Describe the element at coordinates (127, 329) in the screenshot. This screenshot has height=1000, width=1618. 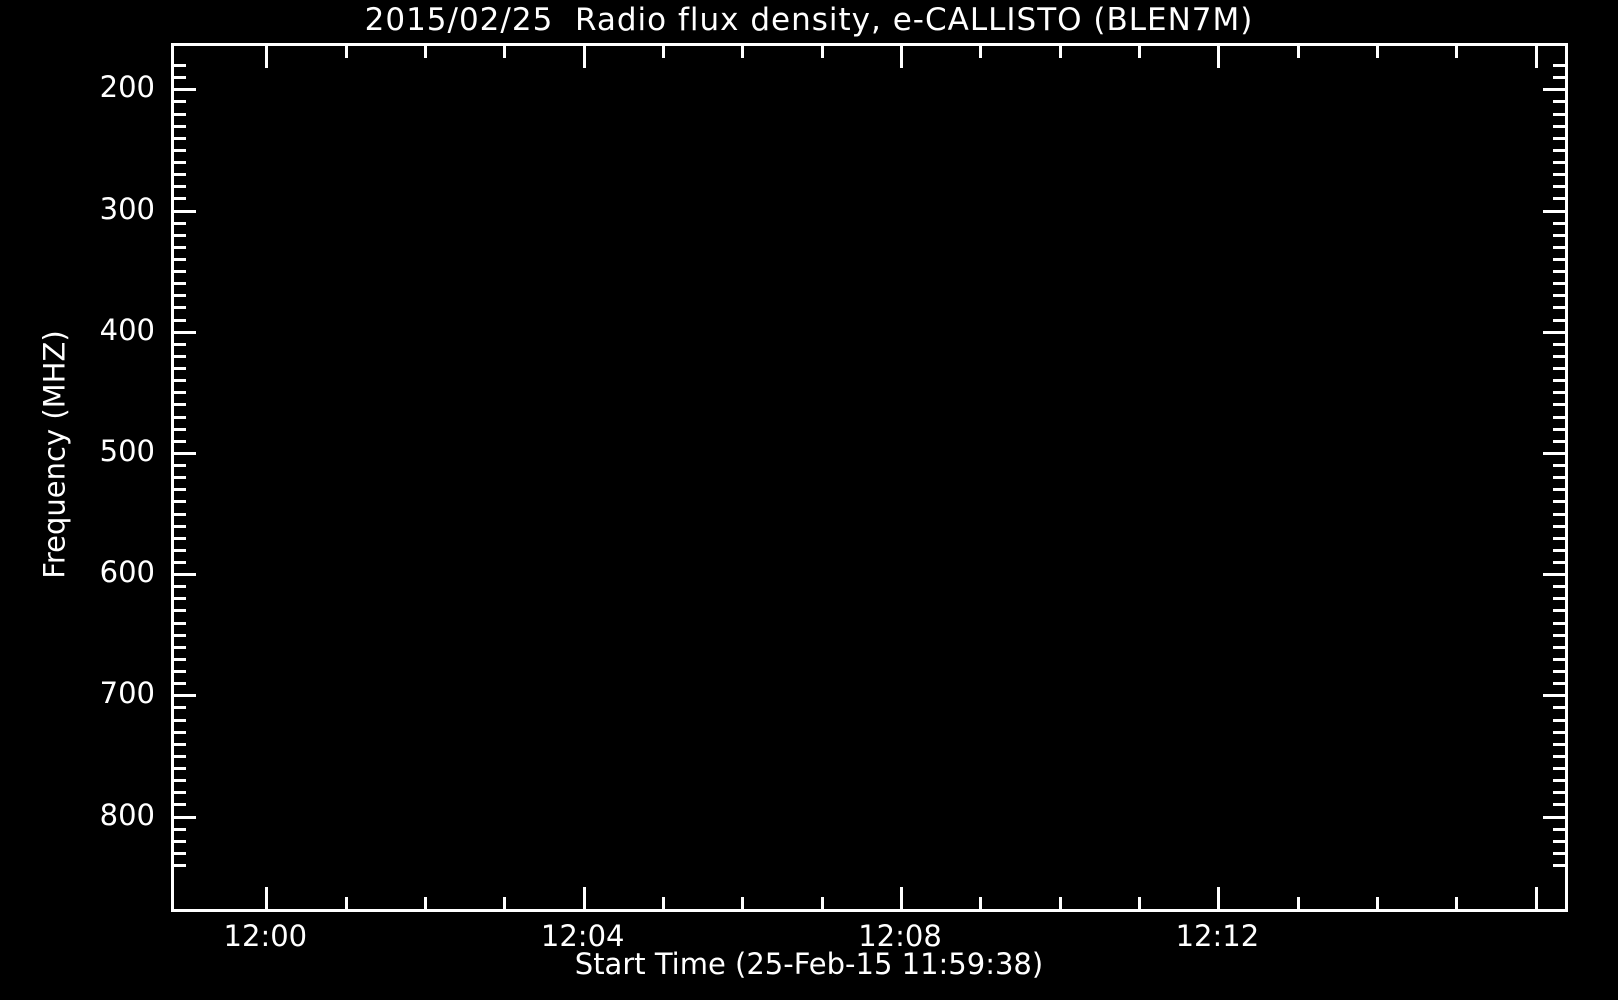
I see `y-tick-label: 400` at that location.